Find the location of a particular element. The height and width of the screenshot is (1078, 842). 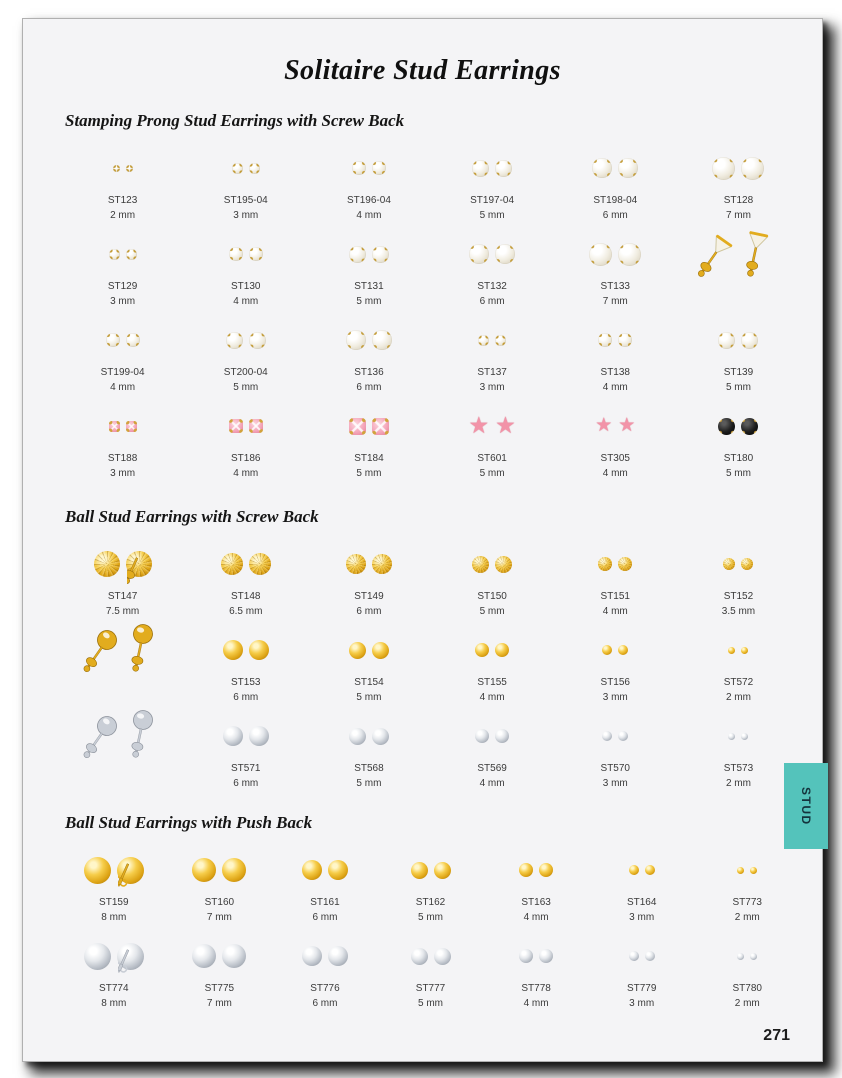

product-cell: ST164 3 mm is located at coordinates (642, 886).